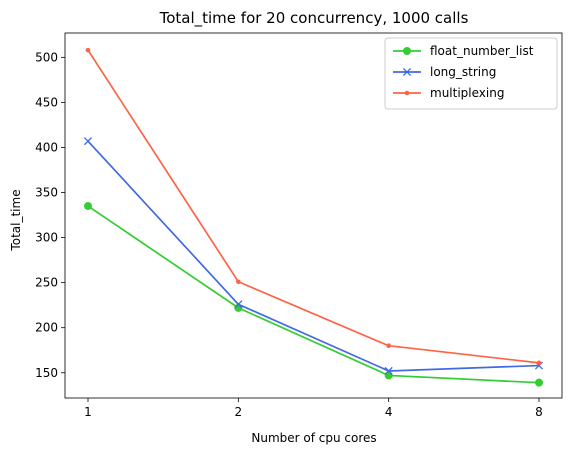  What do you see at coordinates (16, 220) in the screenshot?
I see `y-axis-label: Total_time` at bounding box center [16, 220].